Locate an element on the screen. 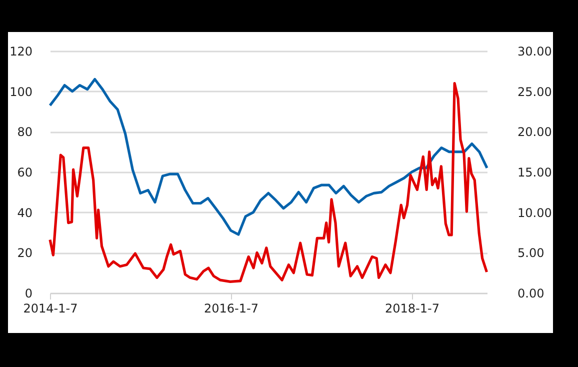  y2-tick-label: 25.00 is located at coordinates (535, 91).